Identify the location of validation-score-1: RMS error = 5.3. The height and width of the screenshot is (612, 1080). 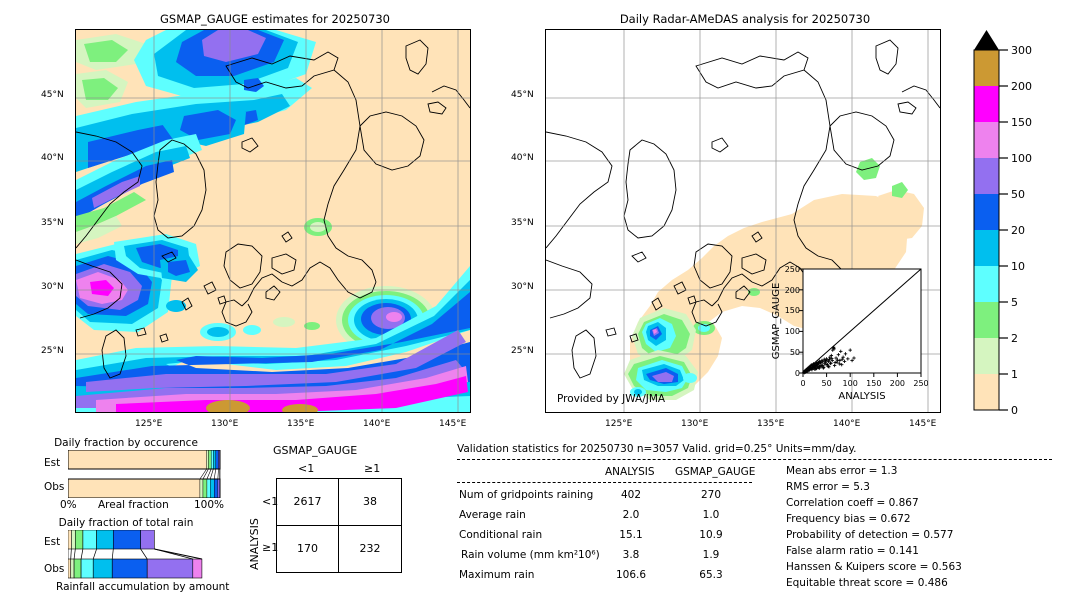
(828, 487).